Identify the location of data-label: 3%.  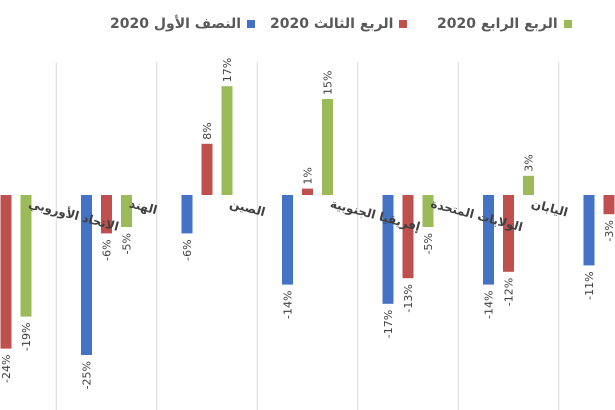
(529, 162).